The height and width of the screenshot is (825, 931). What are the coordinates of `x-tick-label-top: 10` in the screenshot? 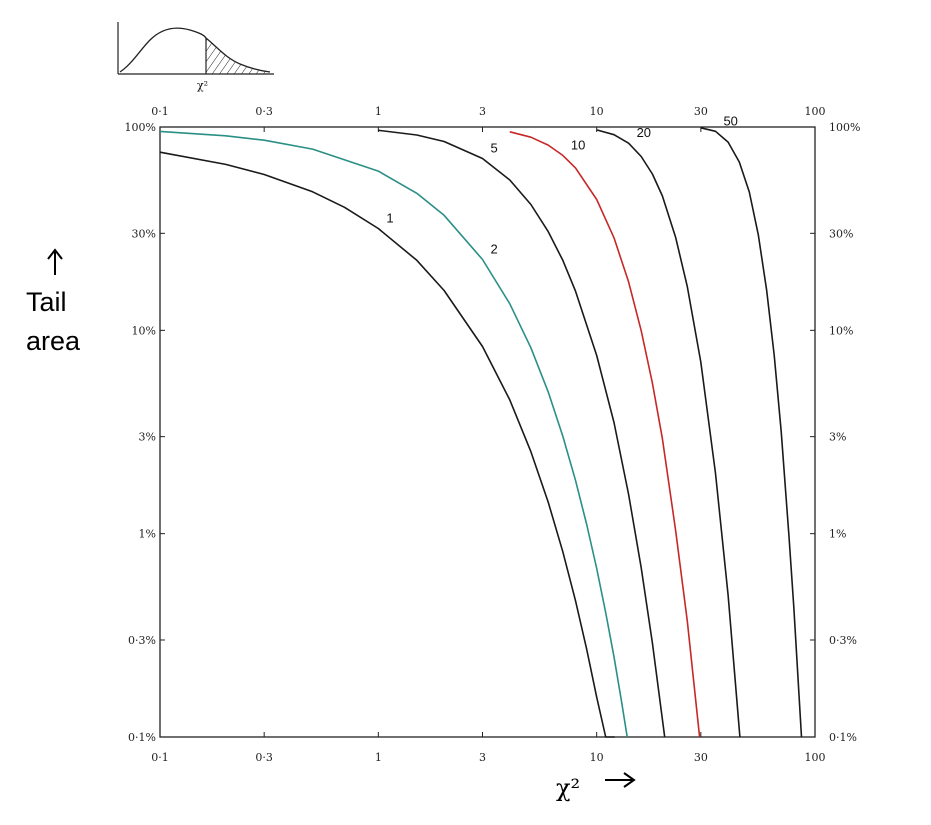 It's located at (597, 111).